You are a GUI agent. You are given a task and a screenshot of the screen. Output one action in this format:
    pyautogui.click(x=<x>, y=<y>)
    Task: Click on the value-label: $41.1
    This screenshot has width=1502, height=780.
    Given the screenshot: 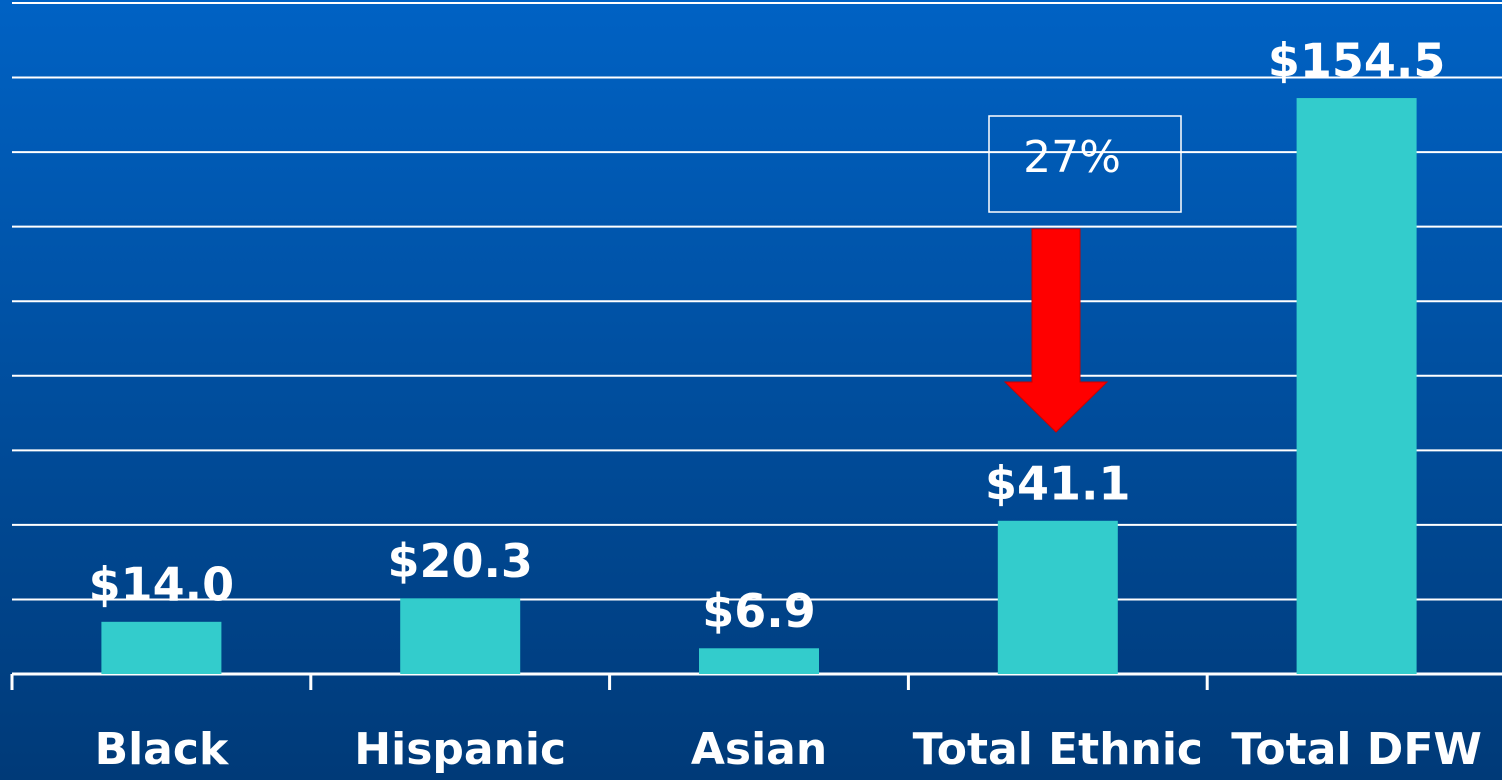 What is the action you would take?
    pyautogui.click(x=1058, y=483)
    